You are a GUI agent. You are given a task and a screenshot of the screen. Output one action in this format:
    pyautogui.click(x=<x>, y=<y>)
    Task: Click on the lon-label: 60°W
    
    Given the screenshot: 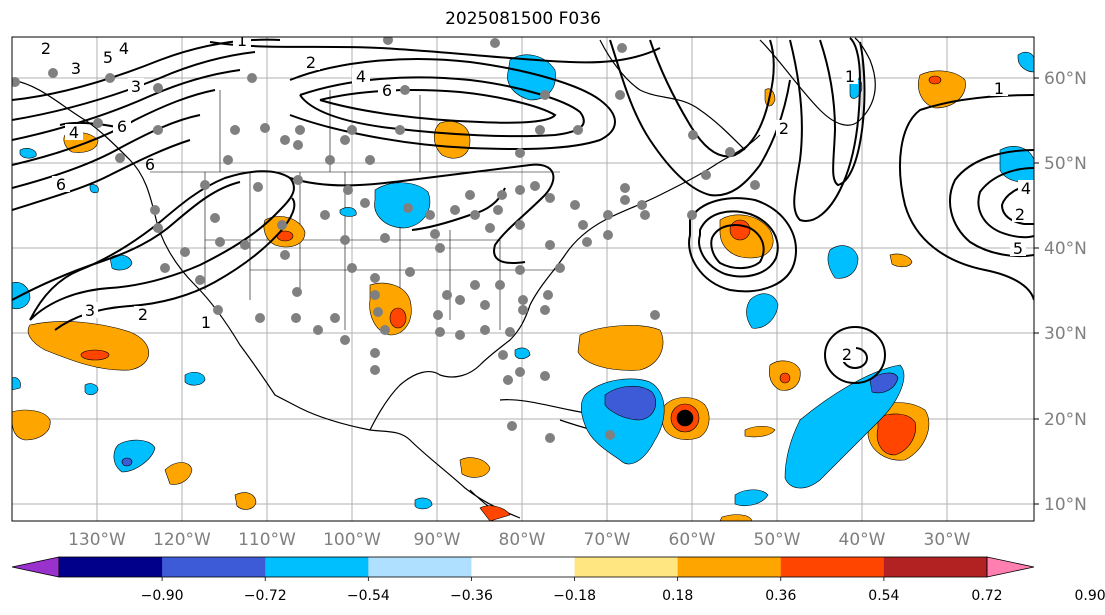 What is the action you would take?
    pyautogui.click(x=692, y=540)
    